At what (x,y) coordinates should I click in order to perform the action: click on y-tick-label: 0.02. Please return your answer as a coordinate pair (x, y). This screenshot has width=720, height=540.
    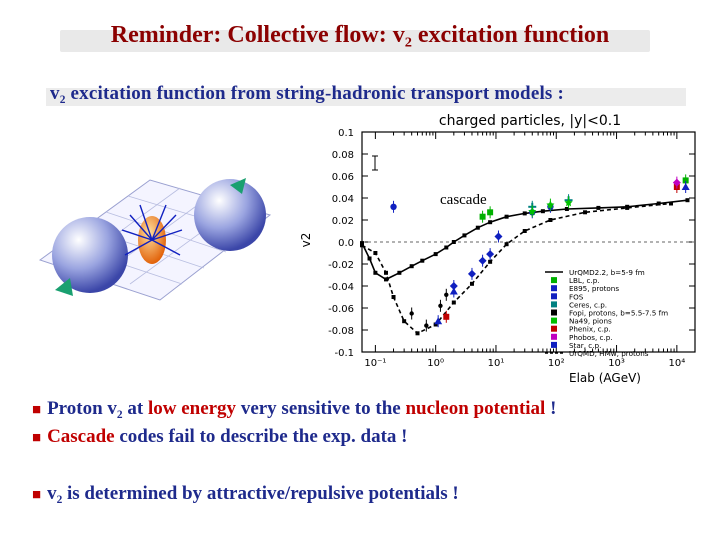
    Looking at the image, I should click on (343, 221).